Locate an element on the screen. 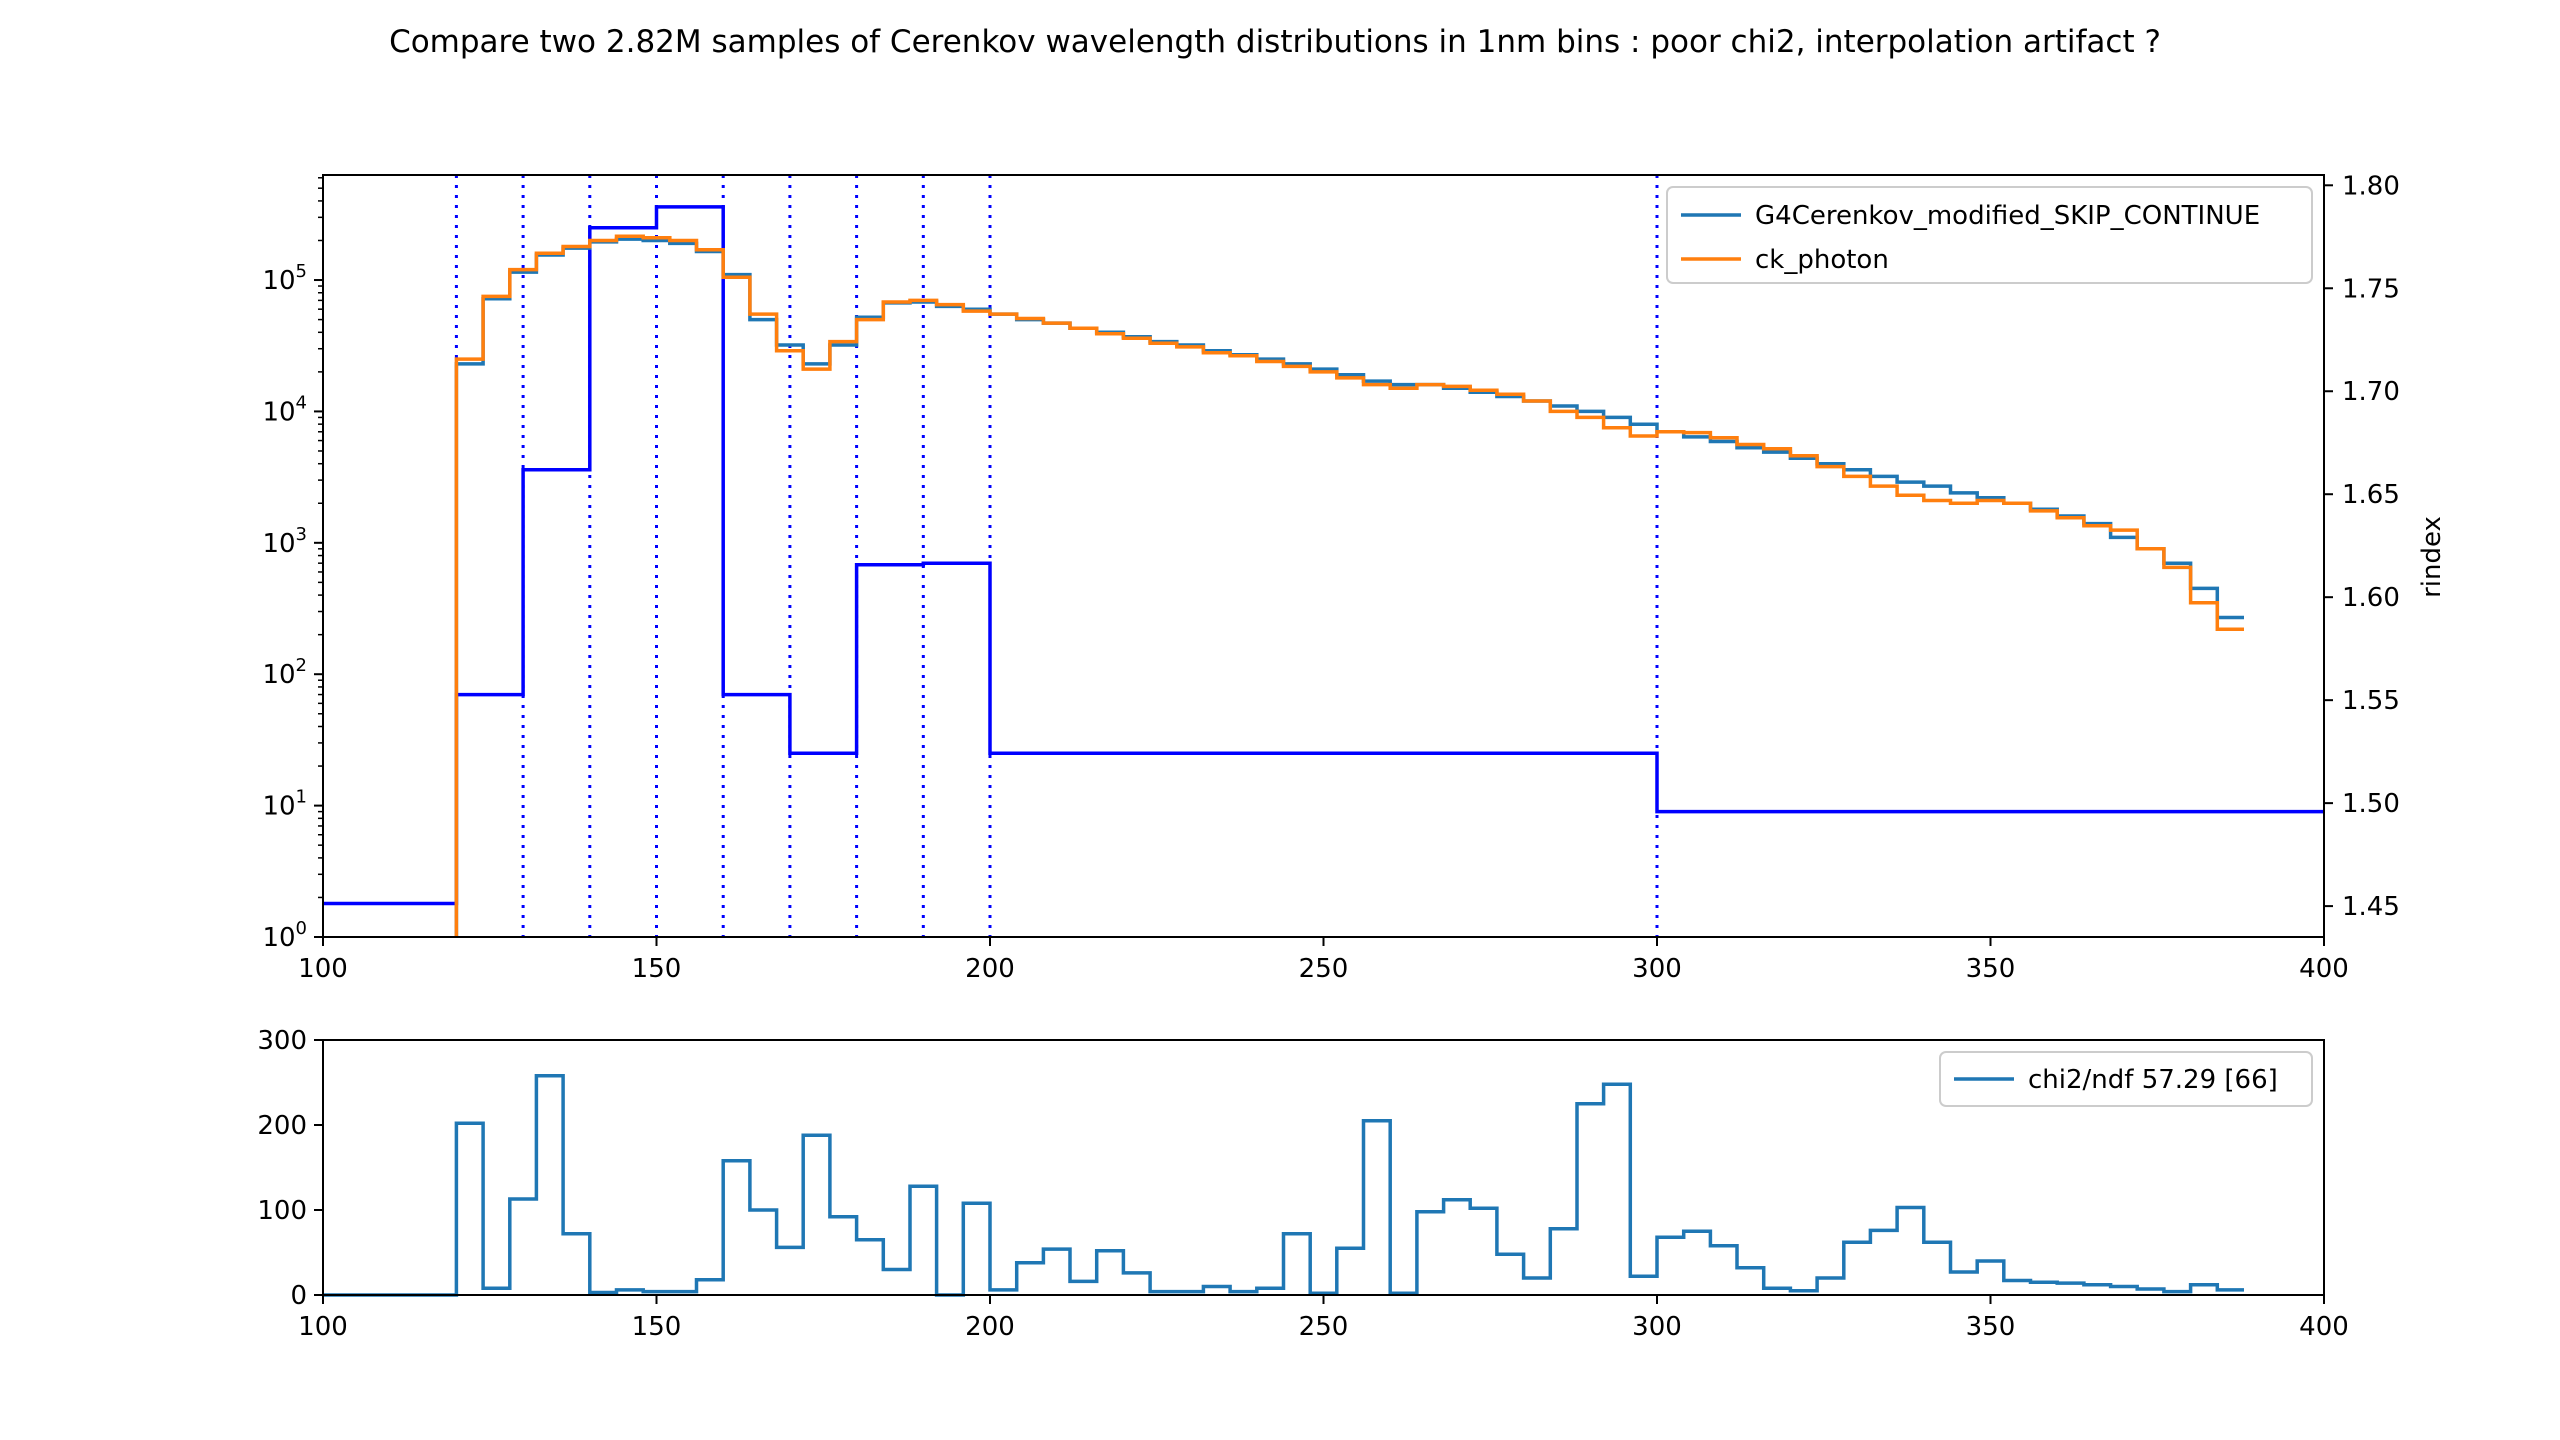 The image size is (2560, 1440). y2-tick-label: 1.45 is located at coordinates (2371, 907).